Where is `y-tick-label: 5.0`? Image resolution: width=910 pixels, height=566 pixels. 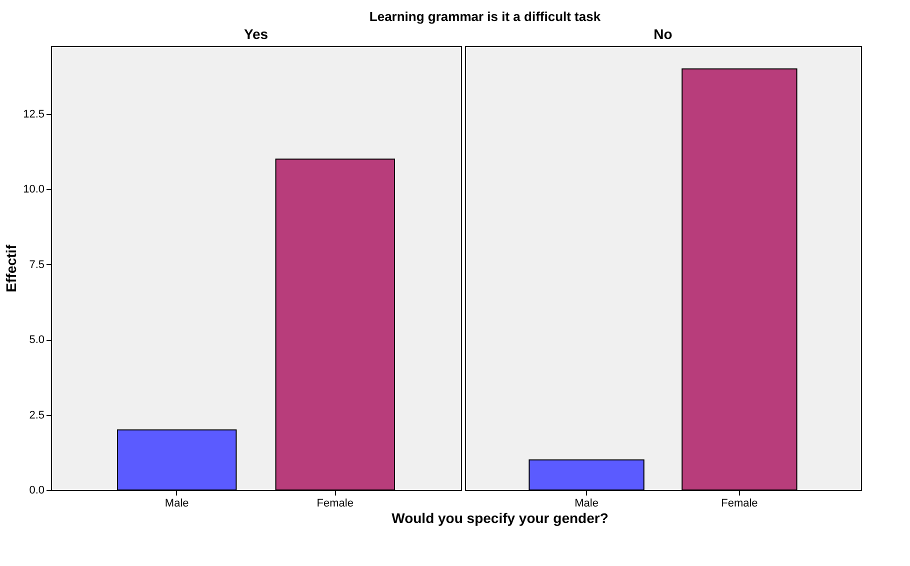 y-tick-label: 5.0 is located at coordinates (36, 340).